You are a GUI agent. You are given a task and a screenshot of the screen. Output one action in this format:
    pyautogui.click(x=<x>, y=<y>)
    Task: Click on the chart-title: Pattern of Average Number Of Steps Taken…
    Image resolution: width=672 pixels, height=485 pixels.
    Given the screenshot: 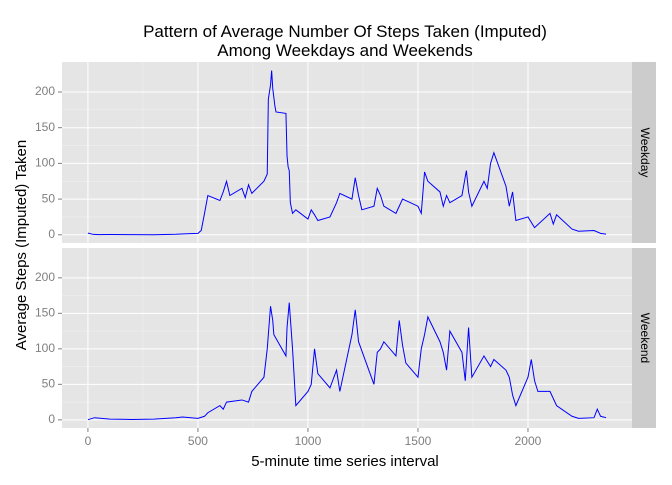 What is the action you would take?
    pyautogui.click(x=345, y=41)
    